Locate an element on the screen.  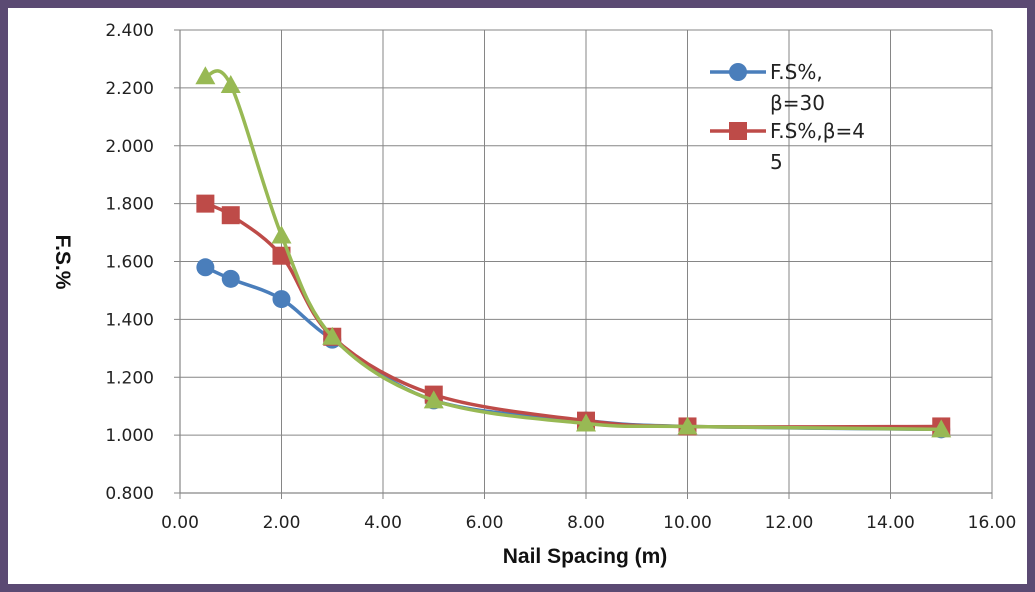
y-tick-label: 0.800 is located at coordinates (129, 494).